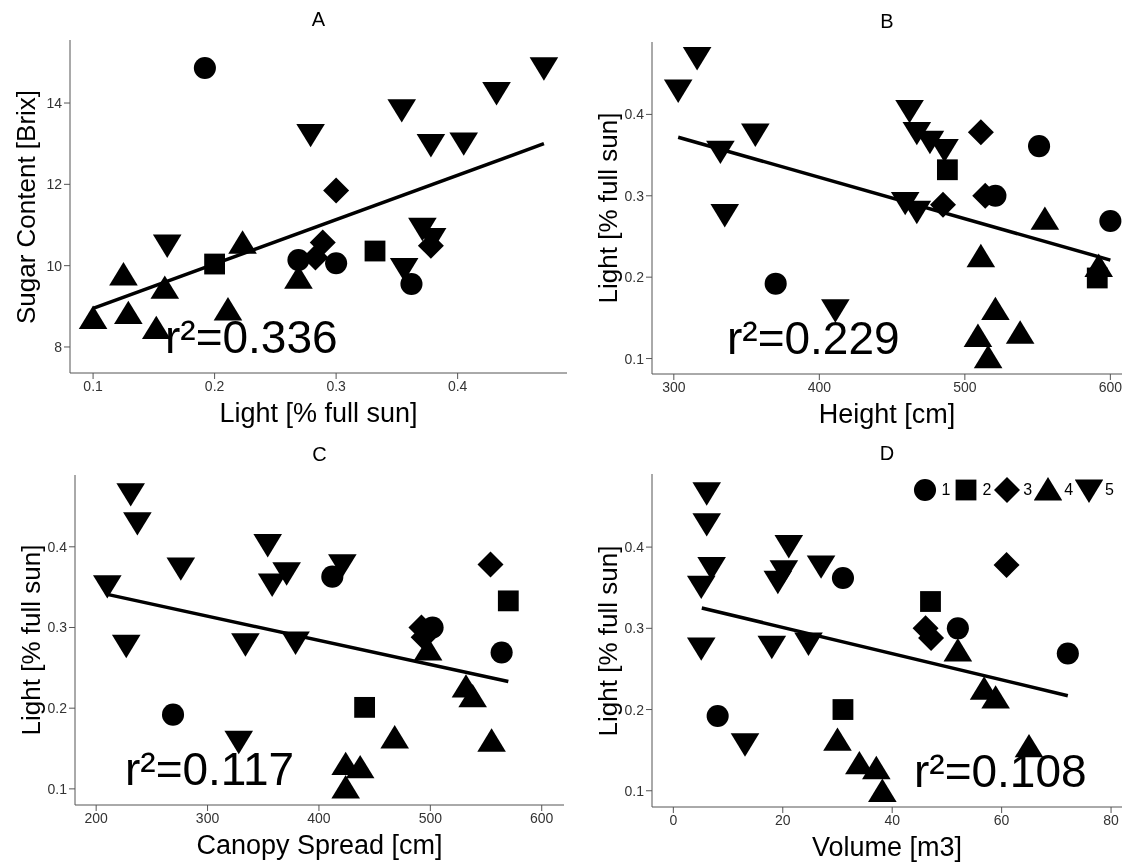  Describe the element at coordinates (457, 385) in the screenshot. I see `x-tick-label: 0.4` at that location.